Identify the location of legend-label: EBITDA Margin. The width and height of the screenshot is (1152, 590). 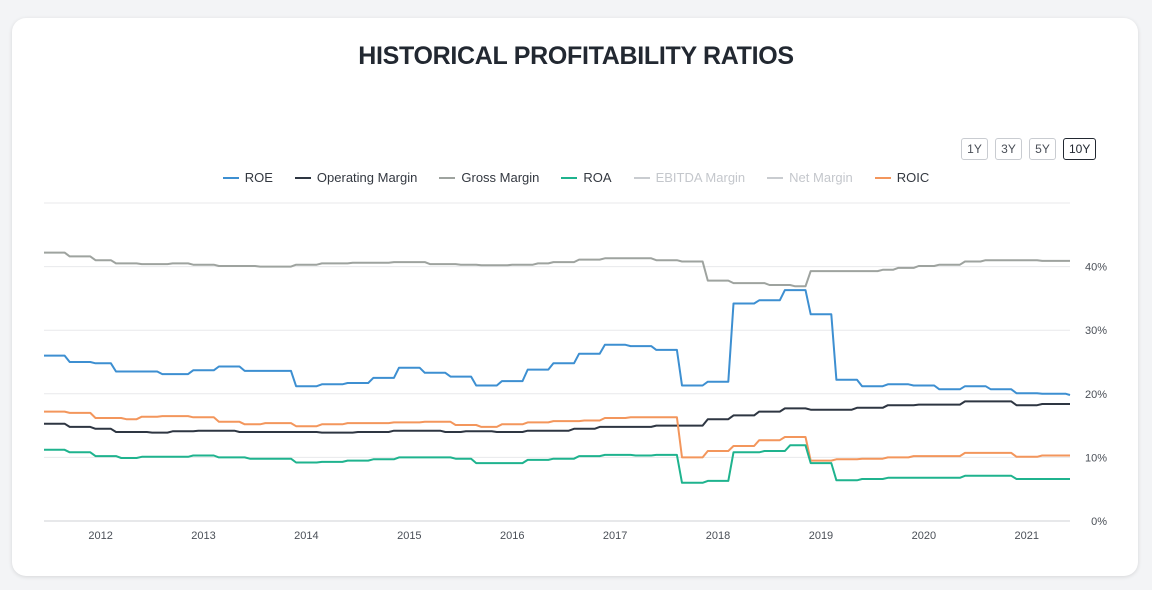
(700, 177).